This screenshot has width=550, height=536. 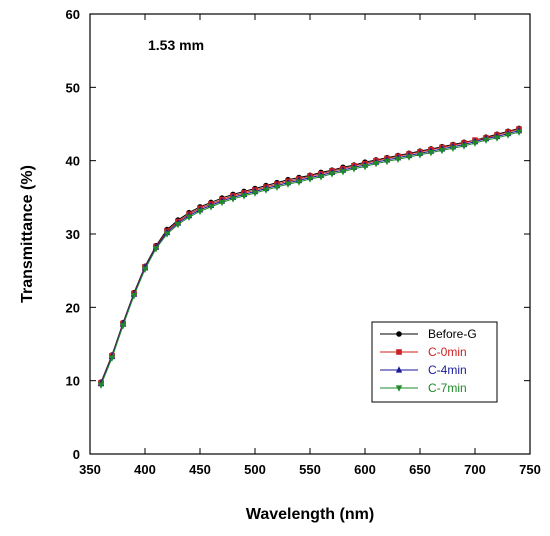 What do you see at coordinates (310, 514) in the screenshot?
I see `x-axis-title: Wavelength (nm)` at bounding box center [310, 514].